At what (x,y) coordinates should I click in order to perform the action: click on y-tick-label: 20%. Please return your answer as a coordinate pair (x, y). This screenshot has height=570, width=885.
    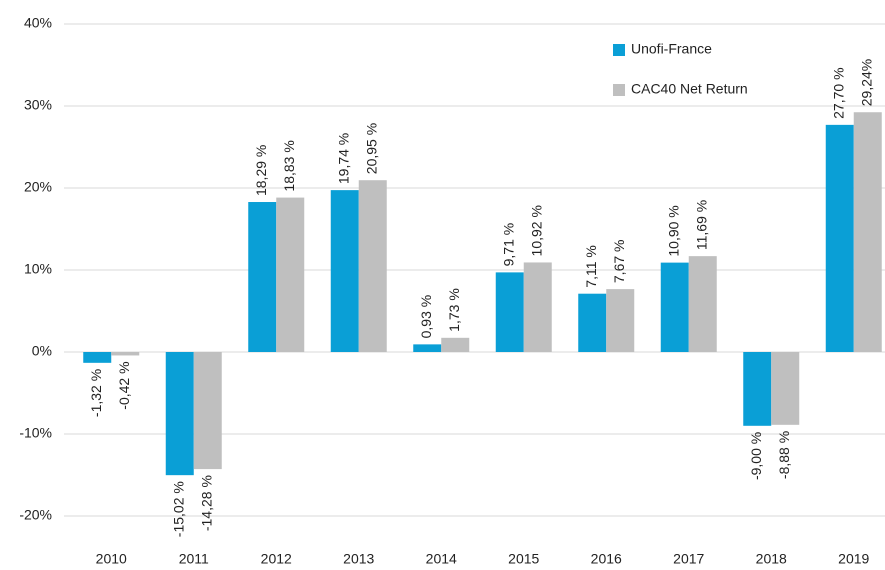
    Looking at the image, I should click on (38, 187).